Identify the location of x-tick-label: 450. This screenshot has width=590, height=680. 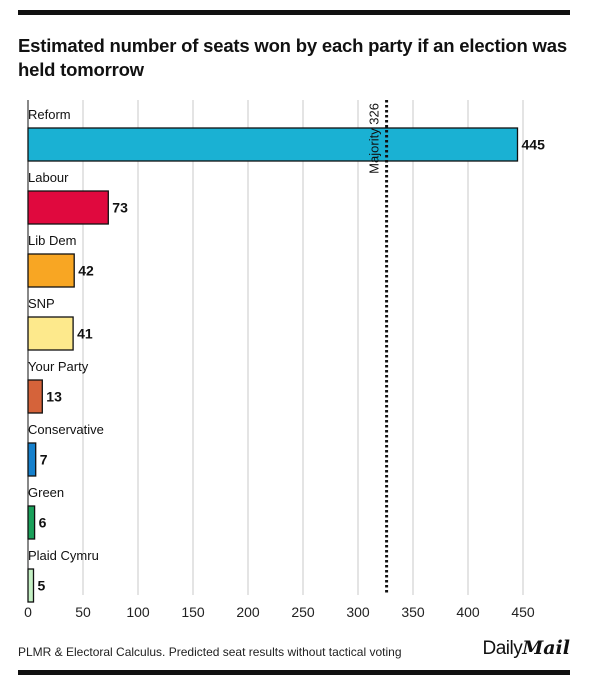
(523, 612).